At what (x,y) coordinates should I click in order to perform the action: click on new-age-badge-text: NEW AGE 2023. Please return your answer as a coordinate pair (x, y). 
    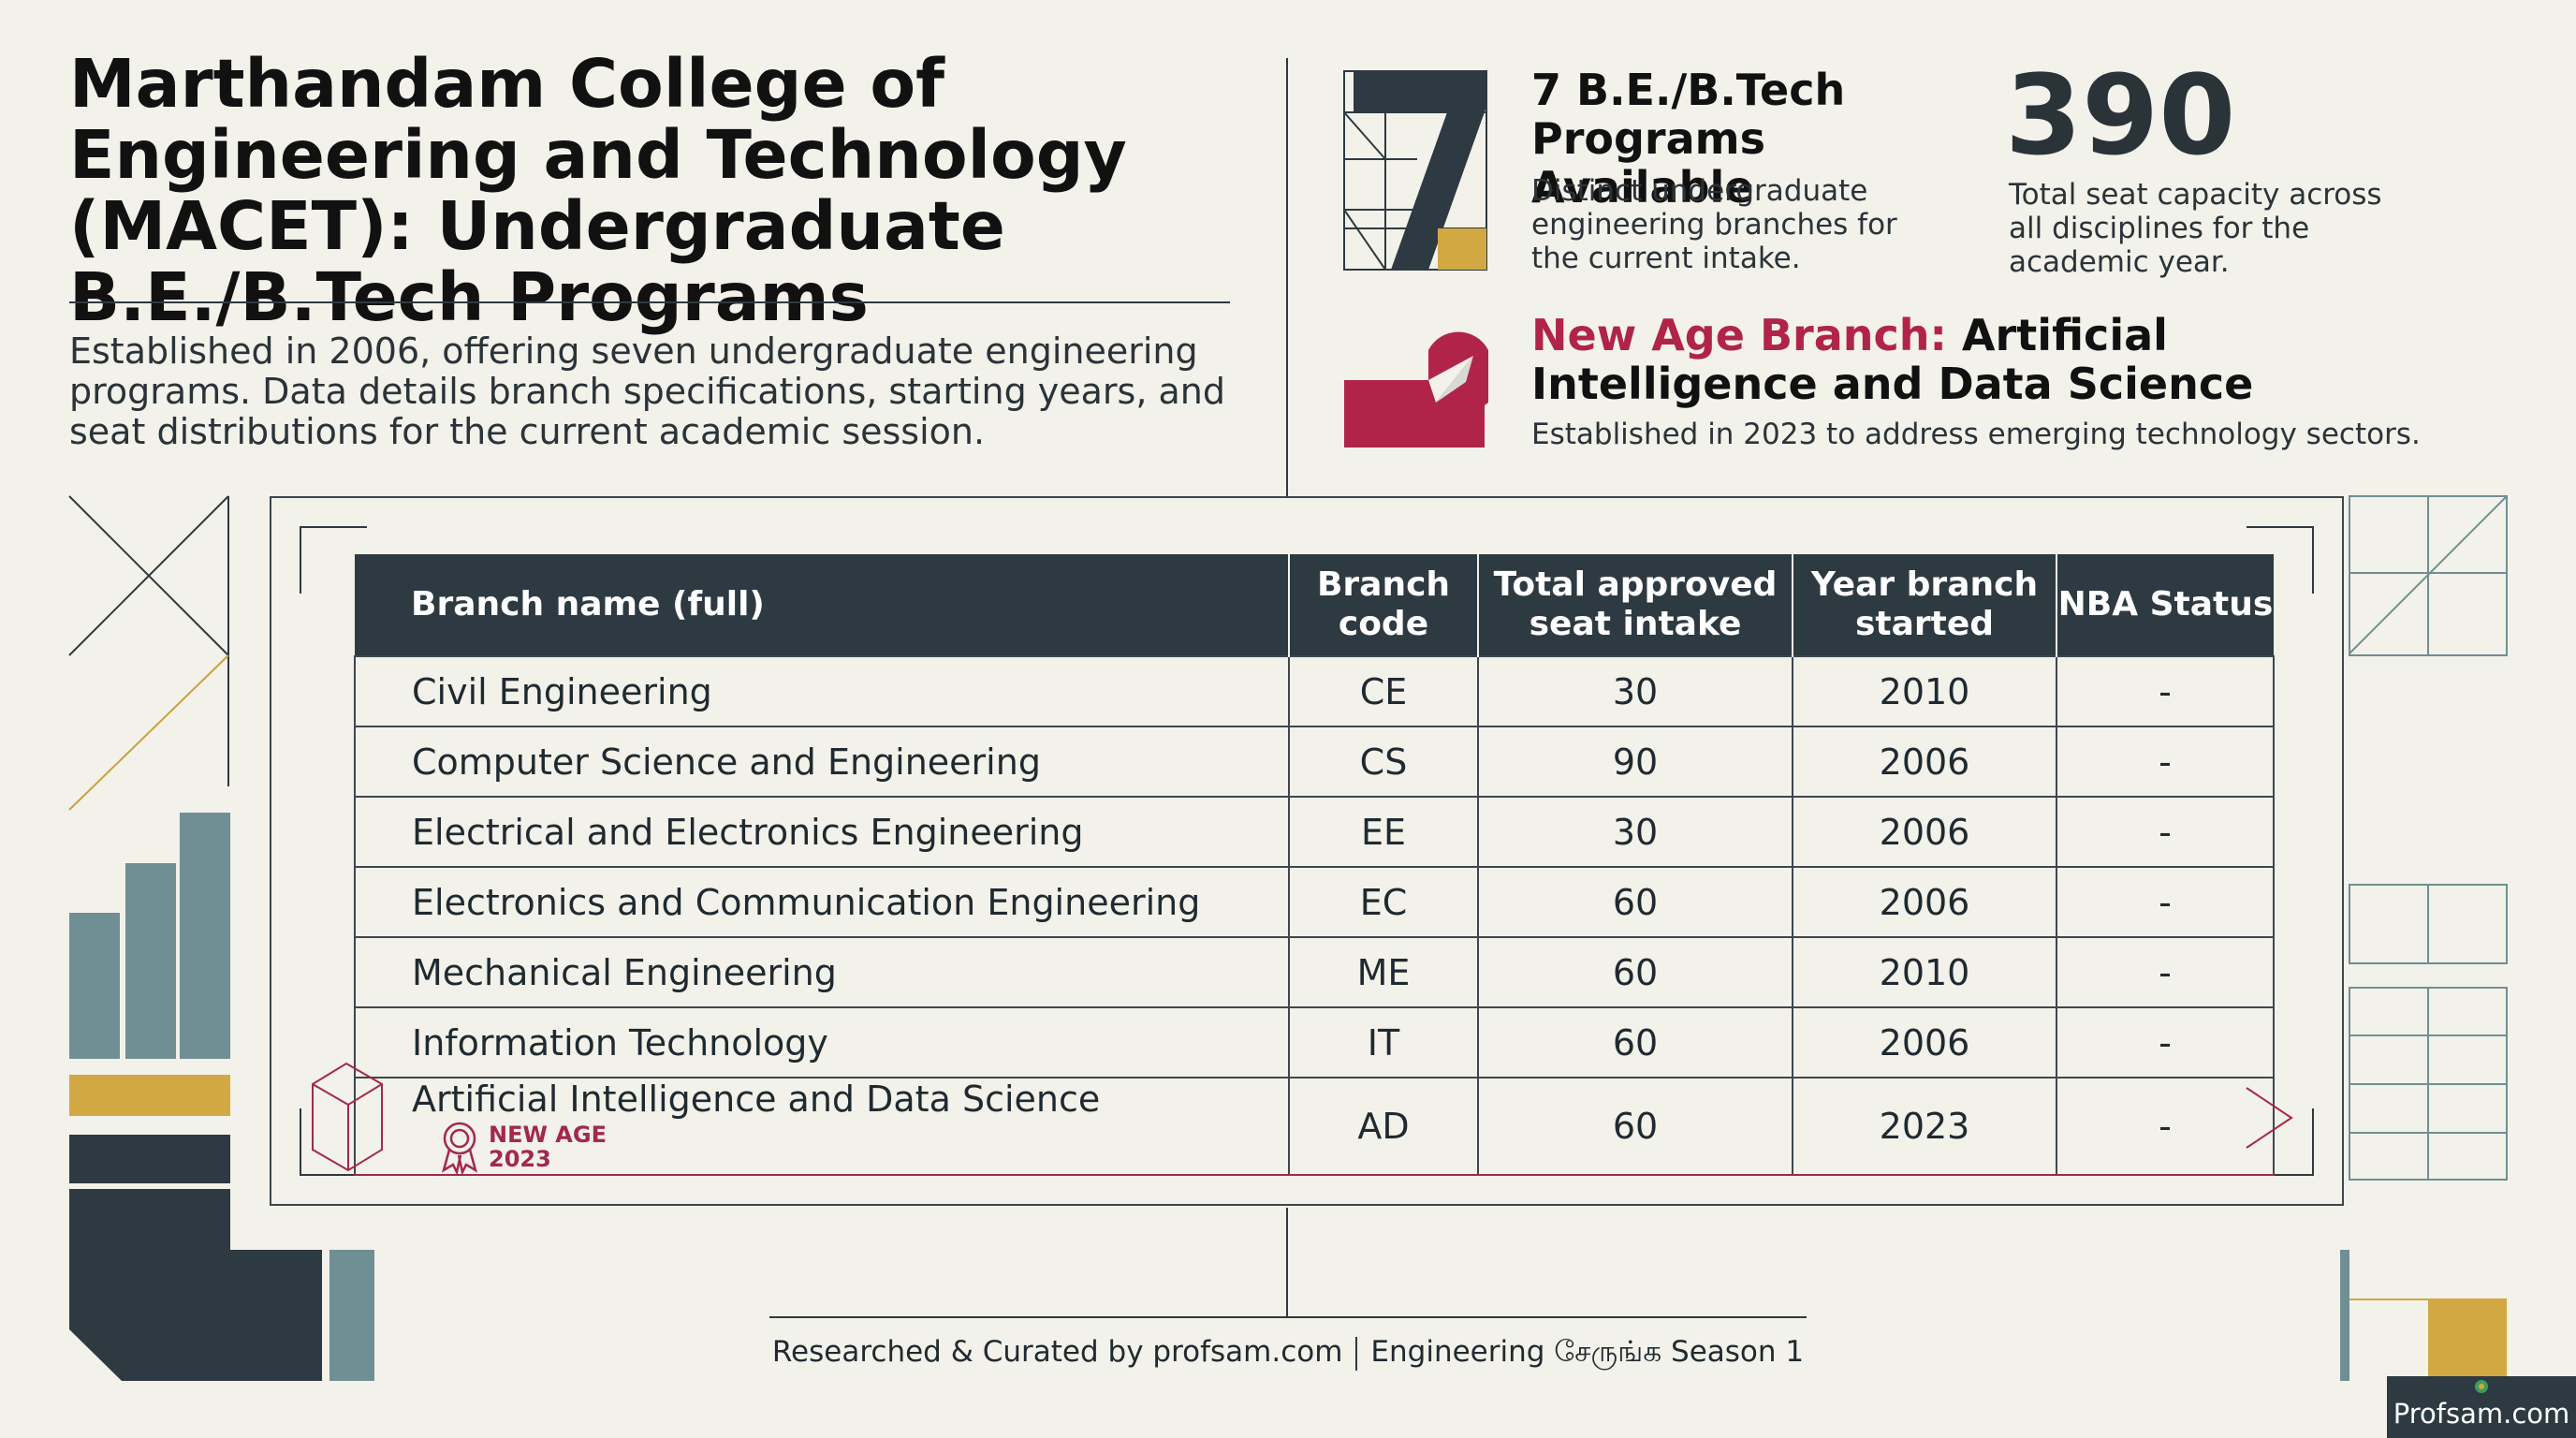
    Looking at the image, I should click on (548, 1147).